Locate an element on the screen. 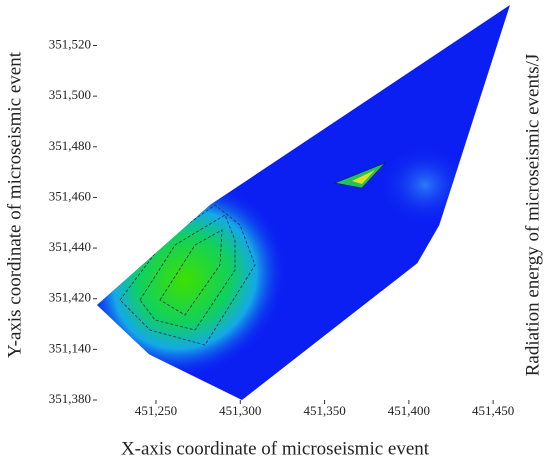 This screenshot has width=550, height=466. y-tick-label: 351,440 is located at coordinates (70, 246).